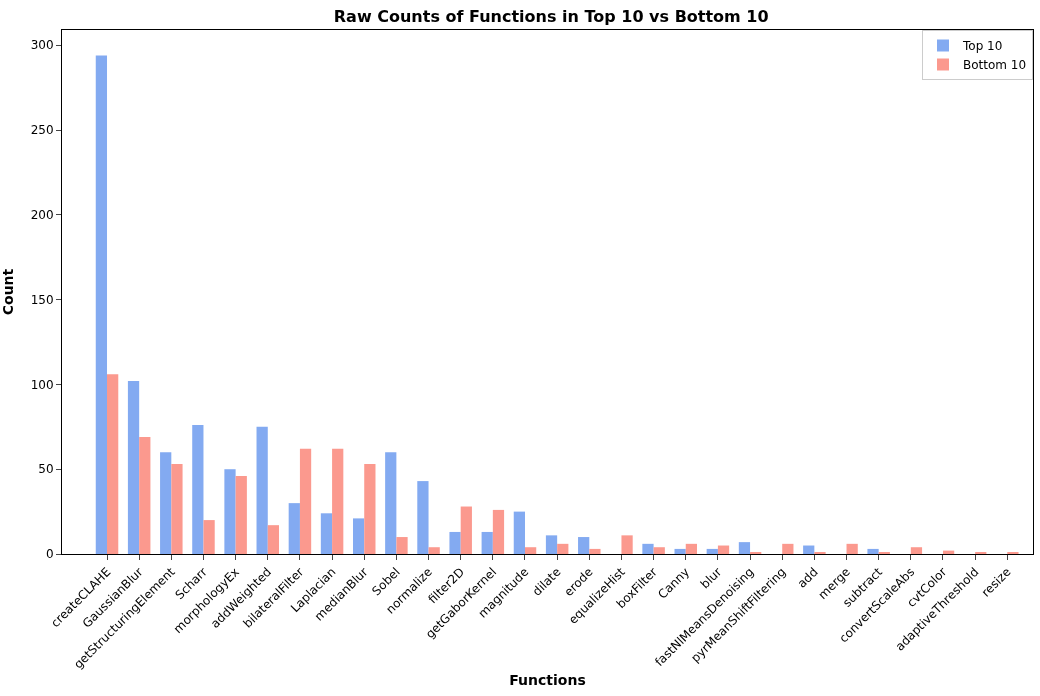 The image size is (1040, 696). What do you see at coordinates (995, 65) in the screenshot?
I see `legend-label: Bottom 10` at bounding box center [995, 65].